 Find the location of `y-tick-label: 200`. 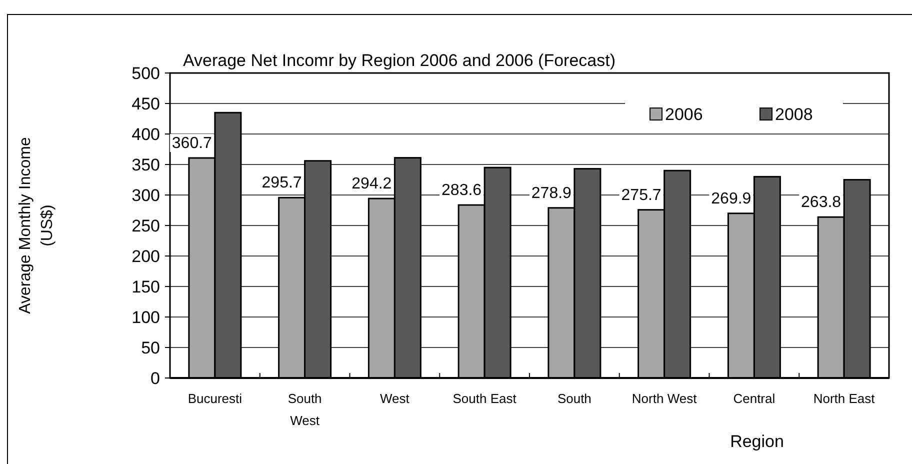

y-tick-label: 200 is located at coordinates (146, 256).